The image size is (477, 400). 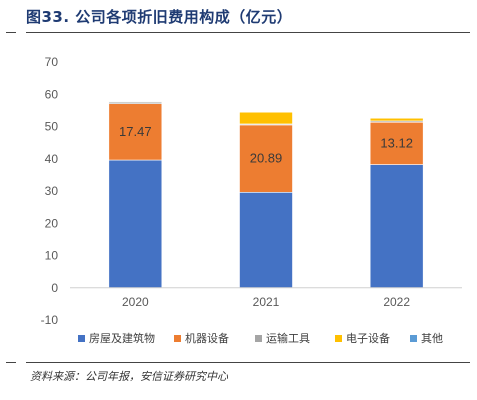 I want to click on x-axis: 2020 2021 2022, so click(x=266, y=298).